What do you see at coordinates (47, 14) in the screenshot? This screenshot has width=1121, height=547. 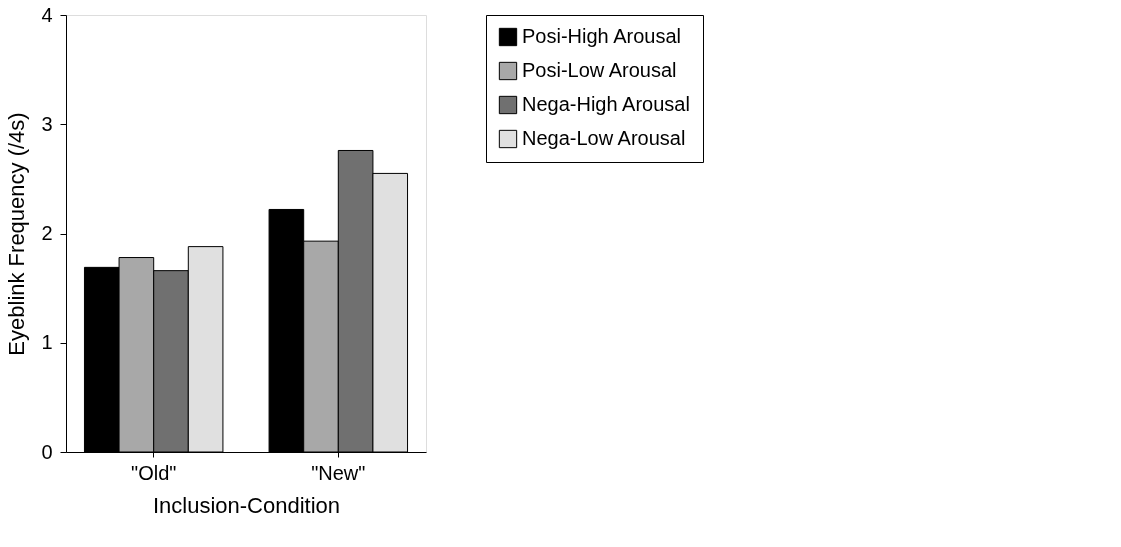 I see `y-tick-label: 4` at bounding box center [47, 14].